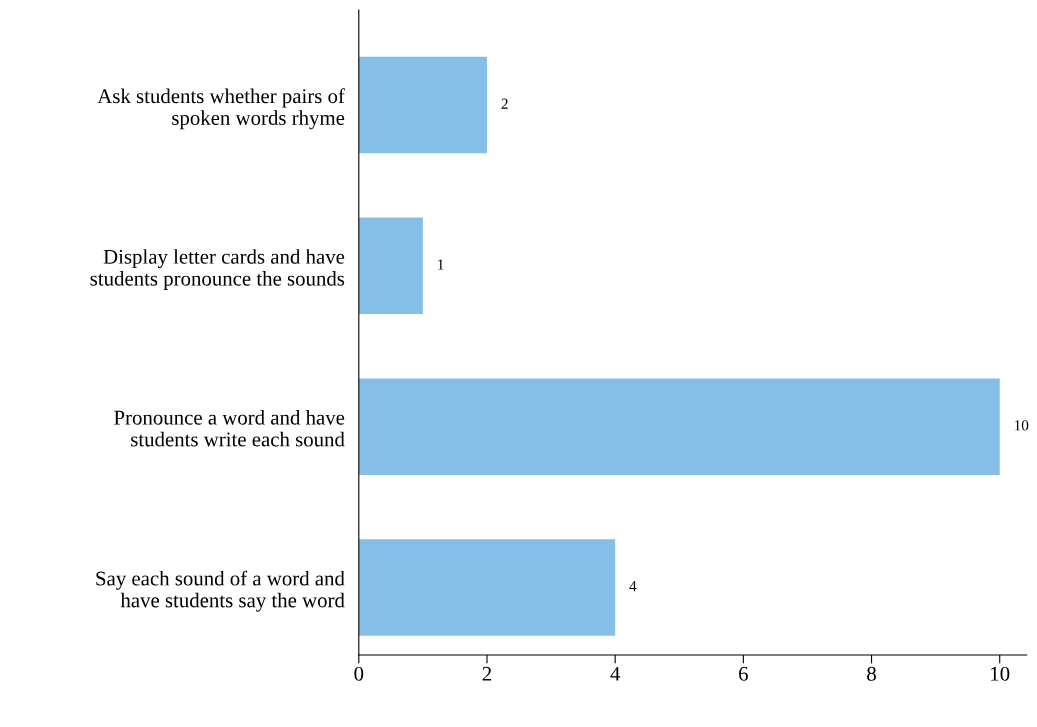  I want to click on x-tick-label: 2, so click(487, 673).